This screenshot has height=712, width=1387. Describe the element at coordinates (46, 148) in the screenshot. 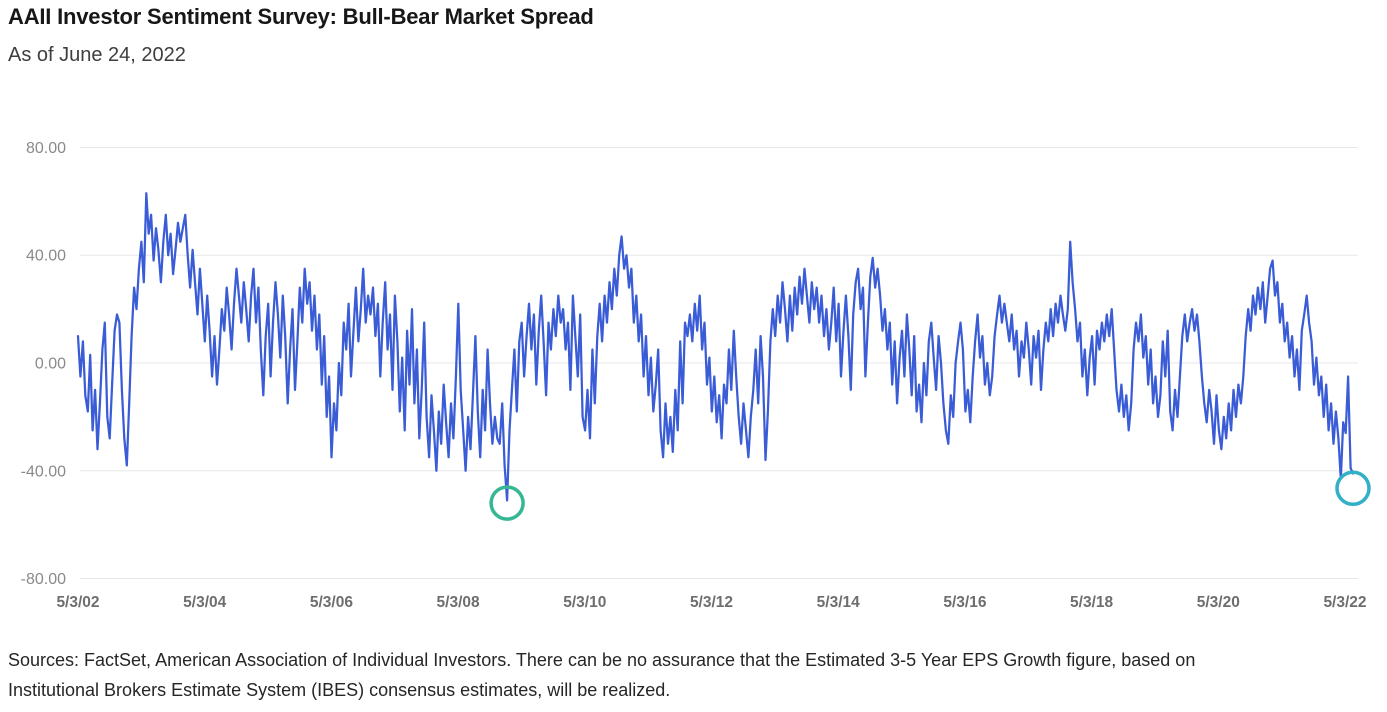

I see `y-axis-tick-label: 80.00` at that location.